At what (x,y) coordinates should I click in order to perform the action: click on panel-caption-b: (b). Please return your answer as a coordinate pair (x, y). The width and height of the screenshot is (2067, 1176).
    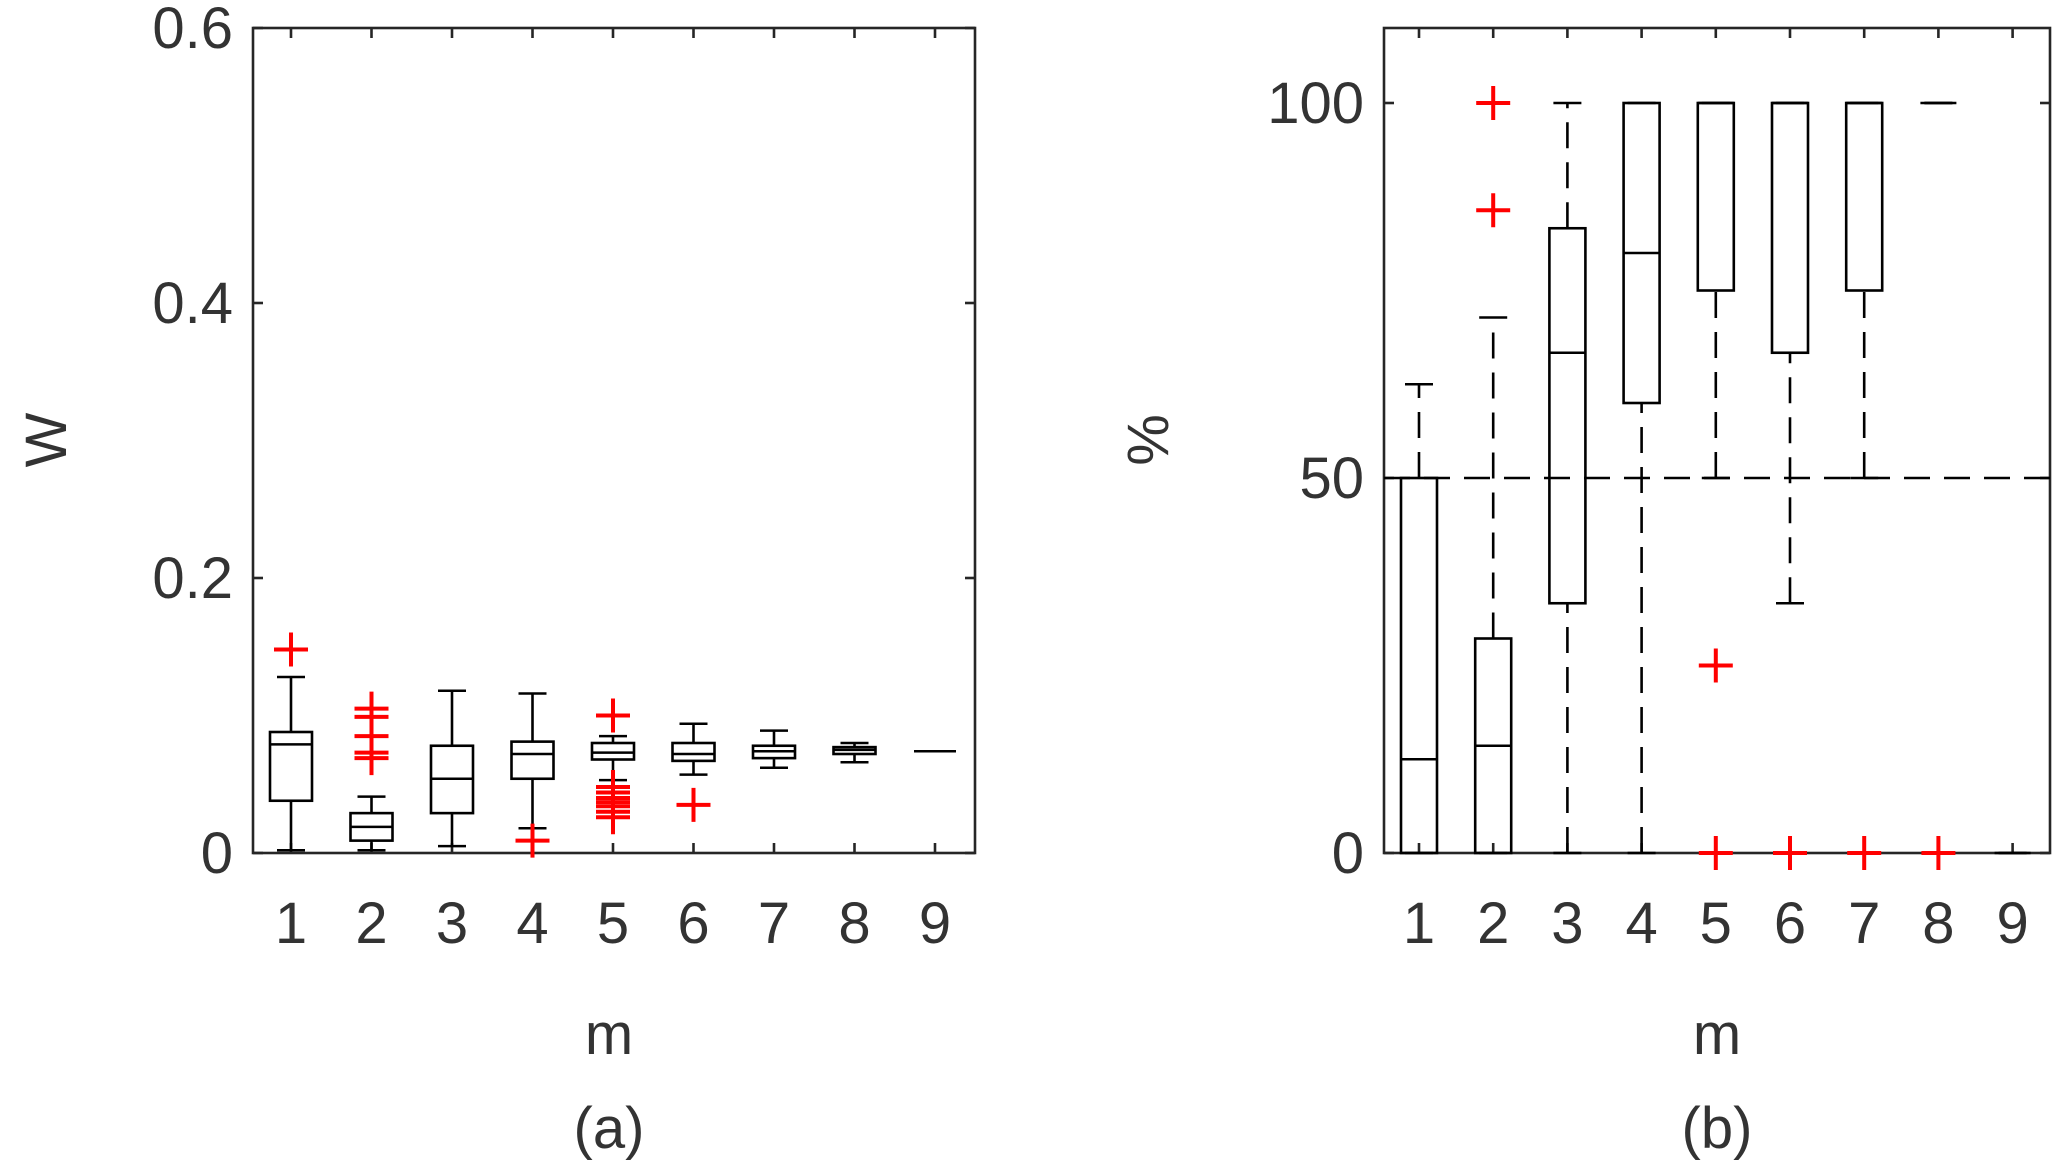
    Looking at the image, I should click on (1717, 1128).